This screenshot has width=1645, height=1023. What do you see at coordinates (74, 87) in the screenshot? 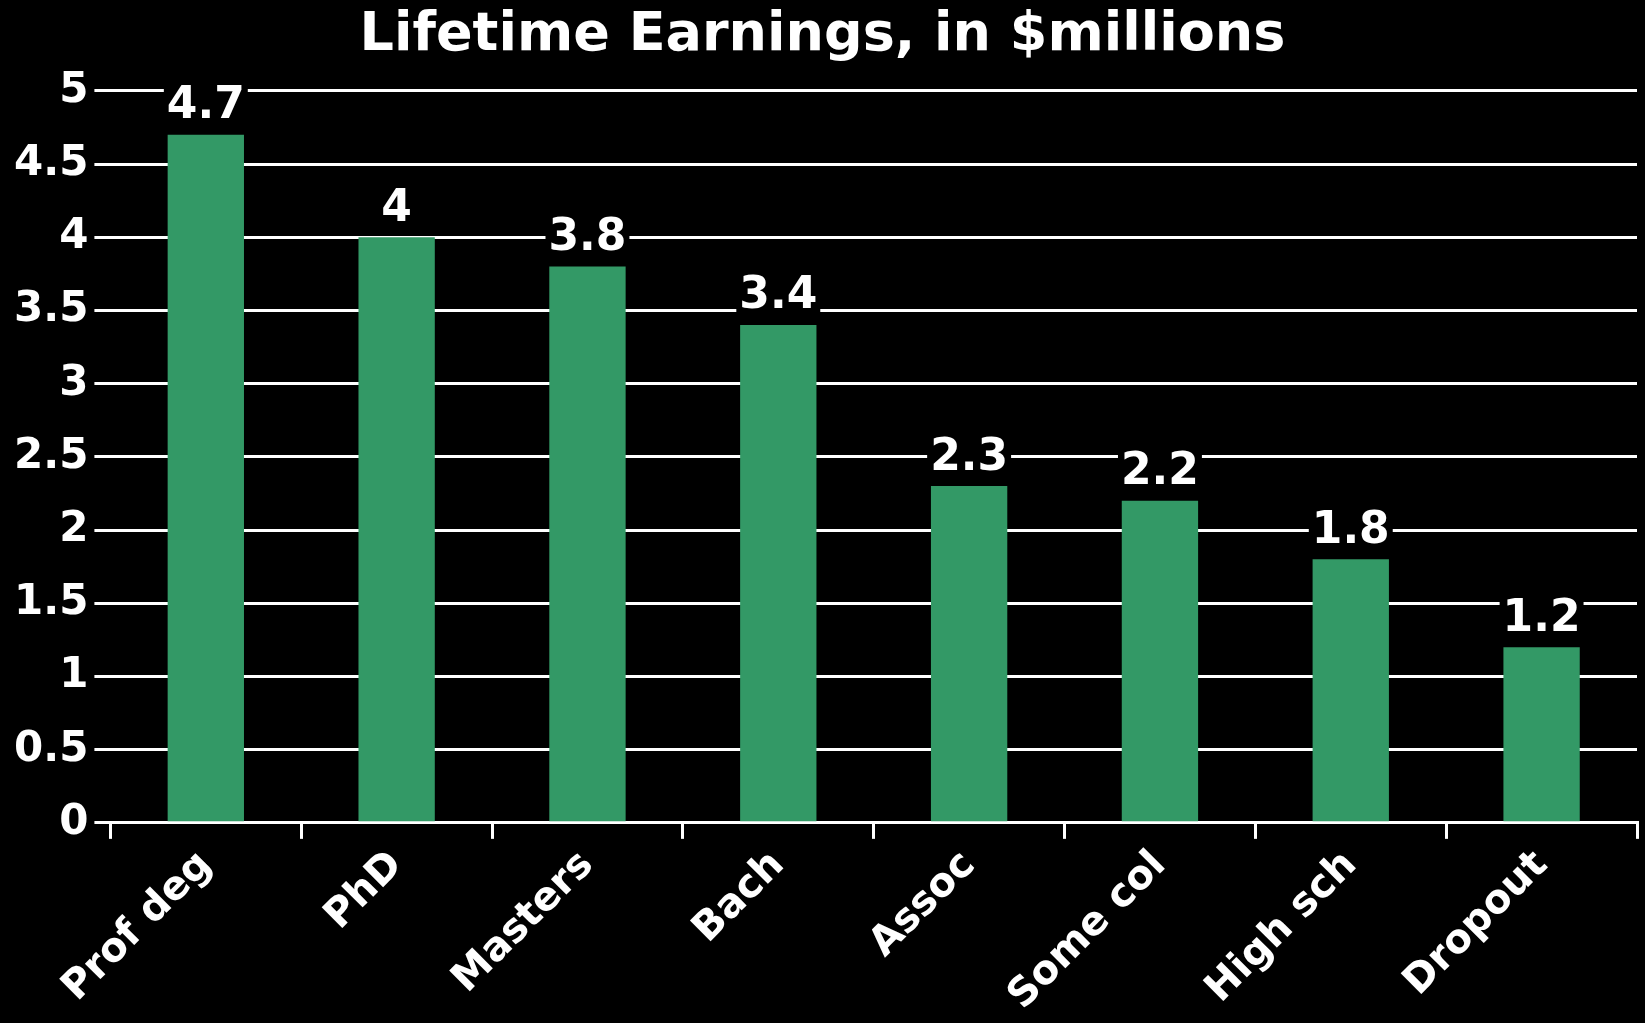
I see `y-tick-label: 5` at bounding box center [74, 87].